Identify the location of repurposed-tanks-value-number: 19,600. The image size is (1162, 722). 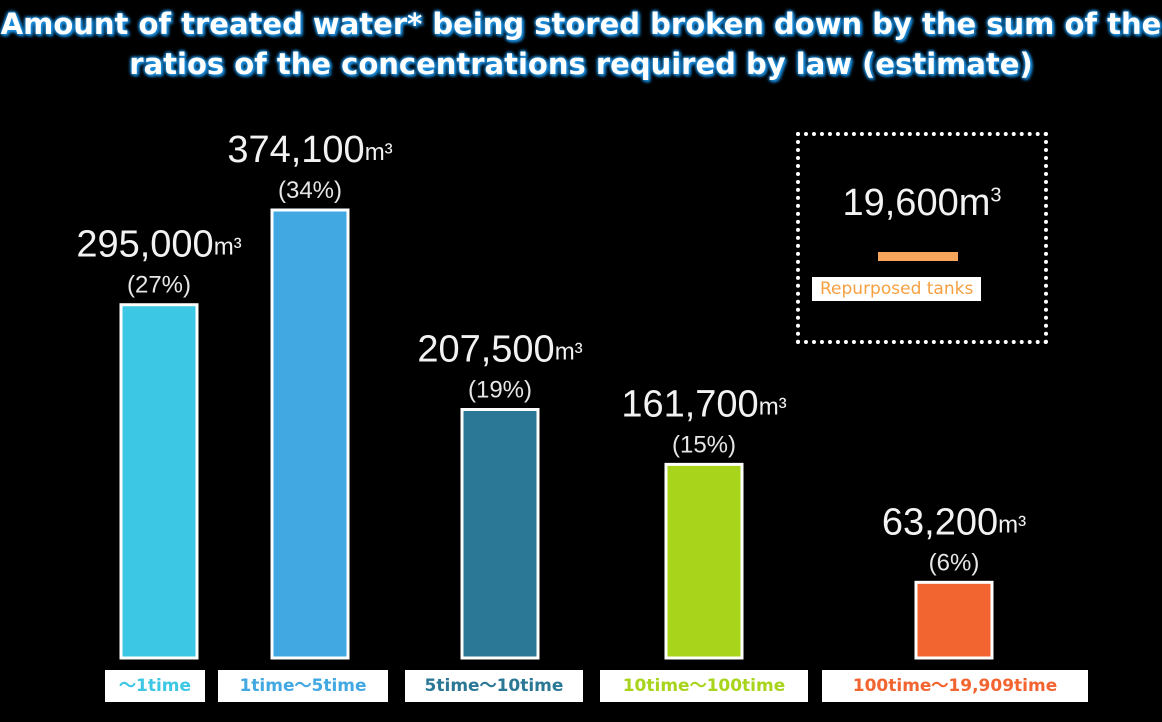
(900, 203).